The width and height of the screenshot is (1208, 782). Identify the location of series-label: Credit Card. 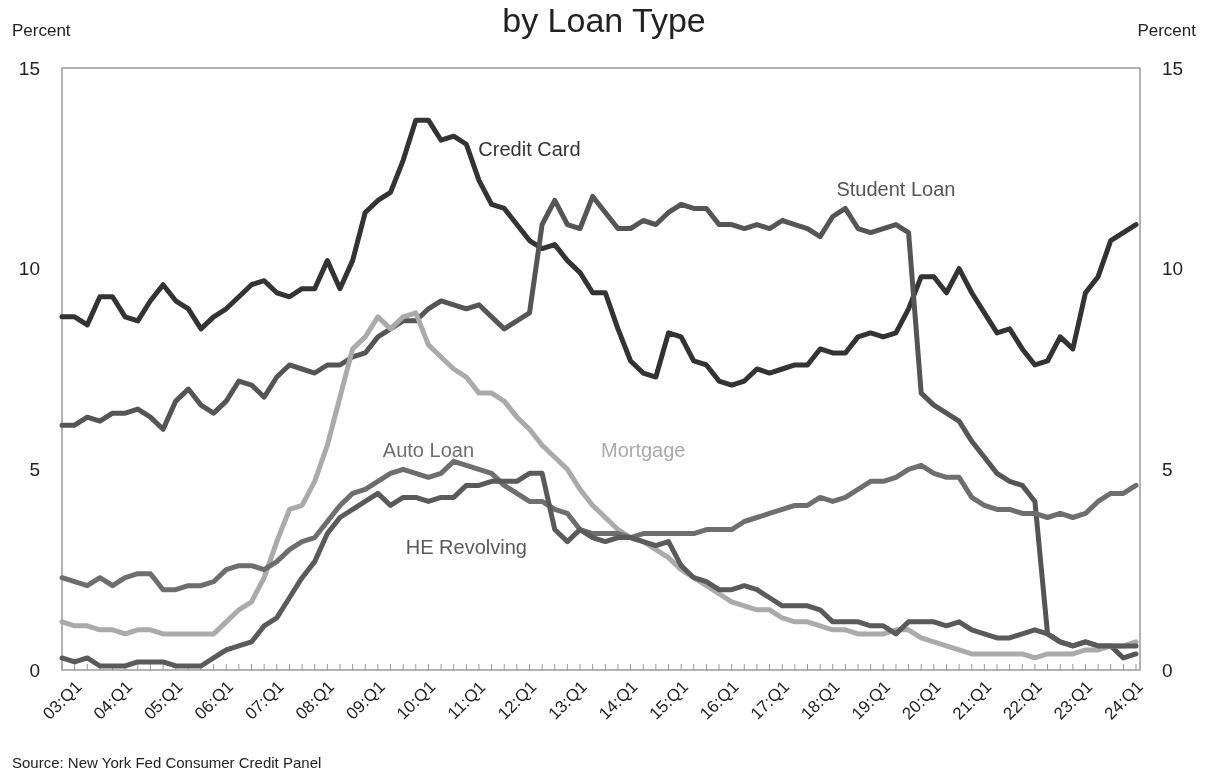
(529, 149).